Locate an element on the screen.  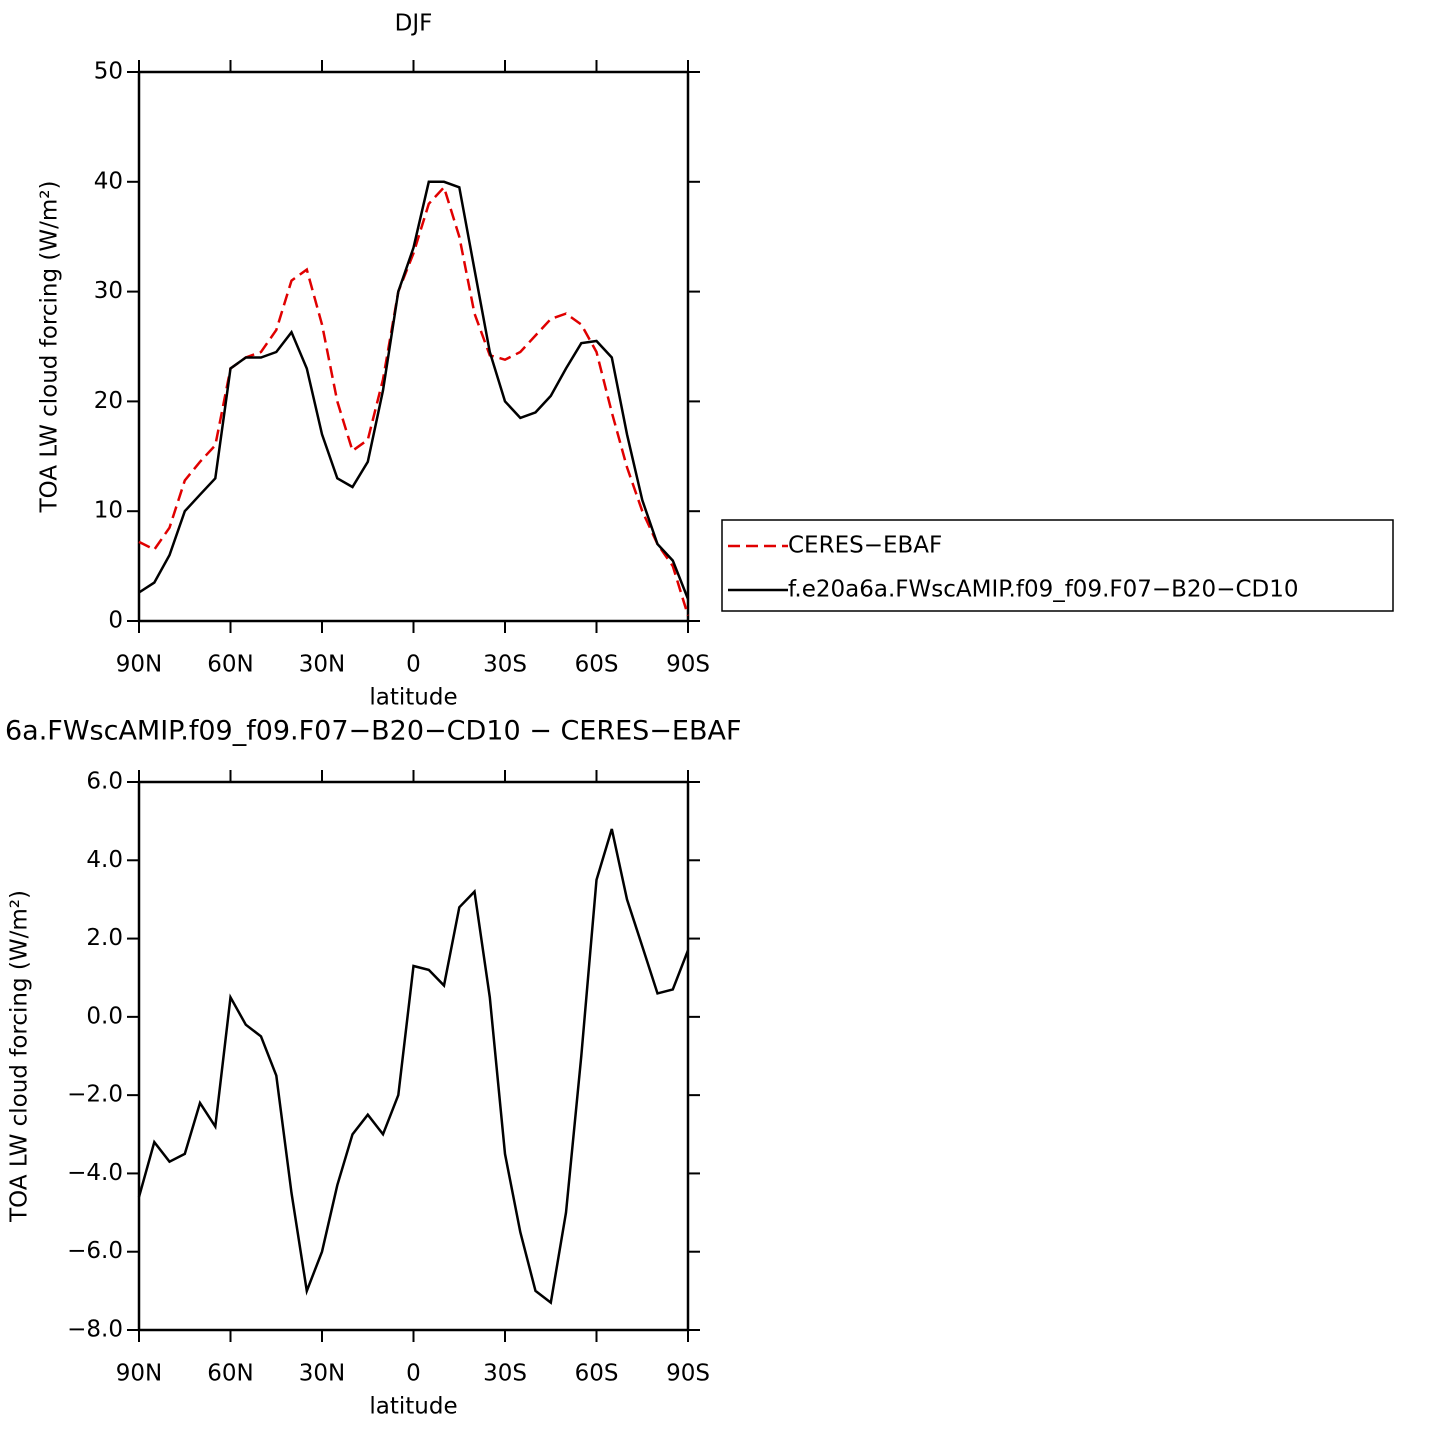
y-tick-label: 40 is located at coordinates (108, 181).